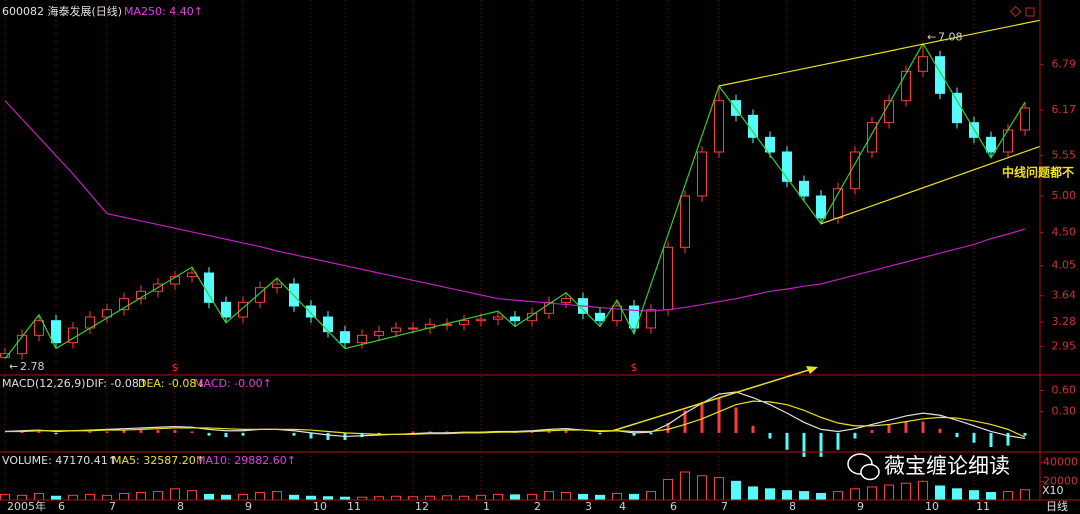 This screenshot has height=514, width=1080. I want to click on y-tick-label: 0.30, so click(1064, 411).